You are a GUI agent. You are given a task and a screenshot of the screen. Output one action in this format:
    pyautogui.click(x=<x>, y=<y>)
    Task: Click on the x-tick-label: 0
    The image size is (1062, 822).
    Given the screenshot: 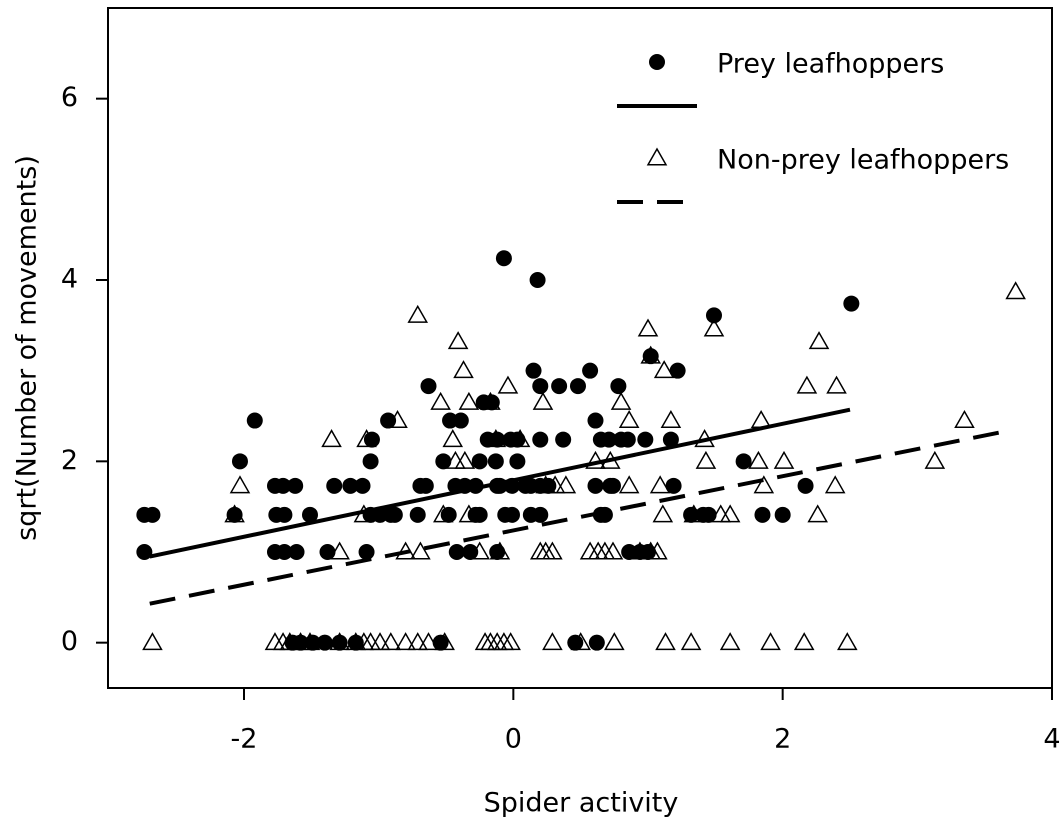 What is the action you would take?
    pyautogui.click(x=513, y=739)
    